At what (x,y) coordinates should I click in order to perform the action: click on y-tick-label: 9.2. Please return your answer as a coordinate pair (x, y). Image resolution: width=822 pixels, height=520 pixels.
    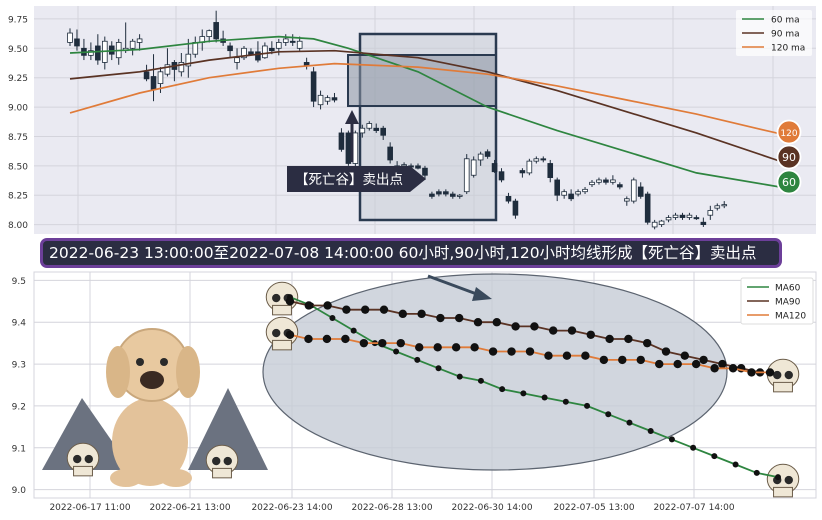
    Looking at the image, I should click on (19, 407).